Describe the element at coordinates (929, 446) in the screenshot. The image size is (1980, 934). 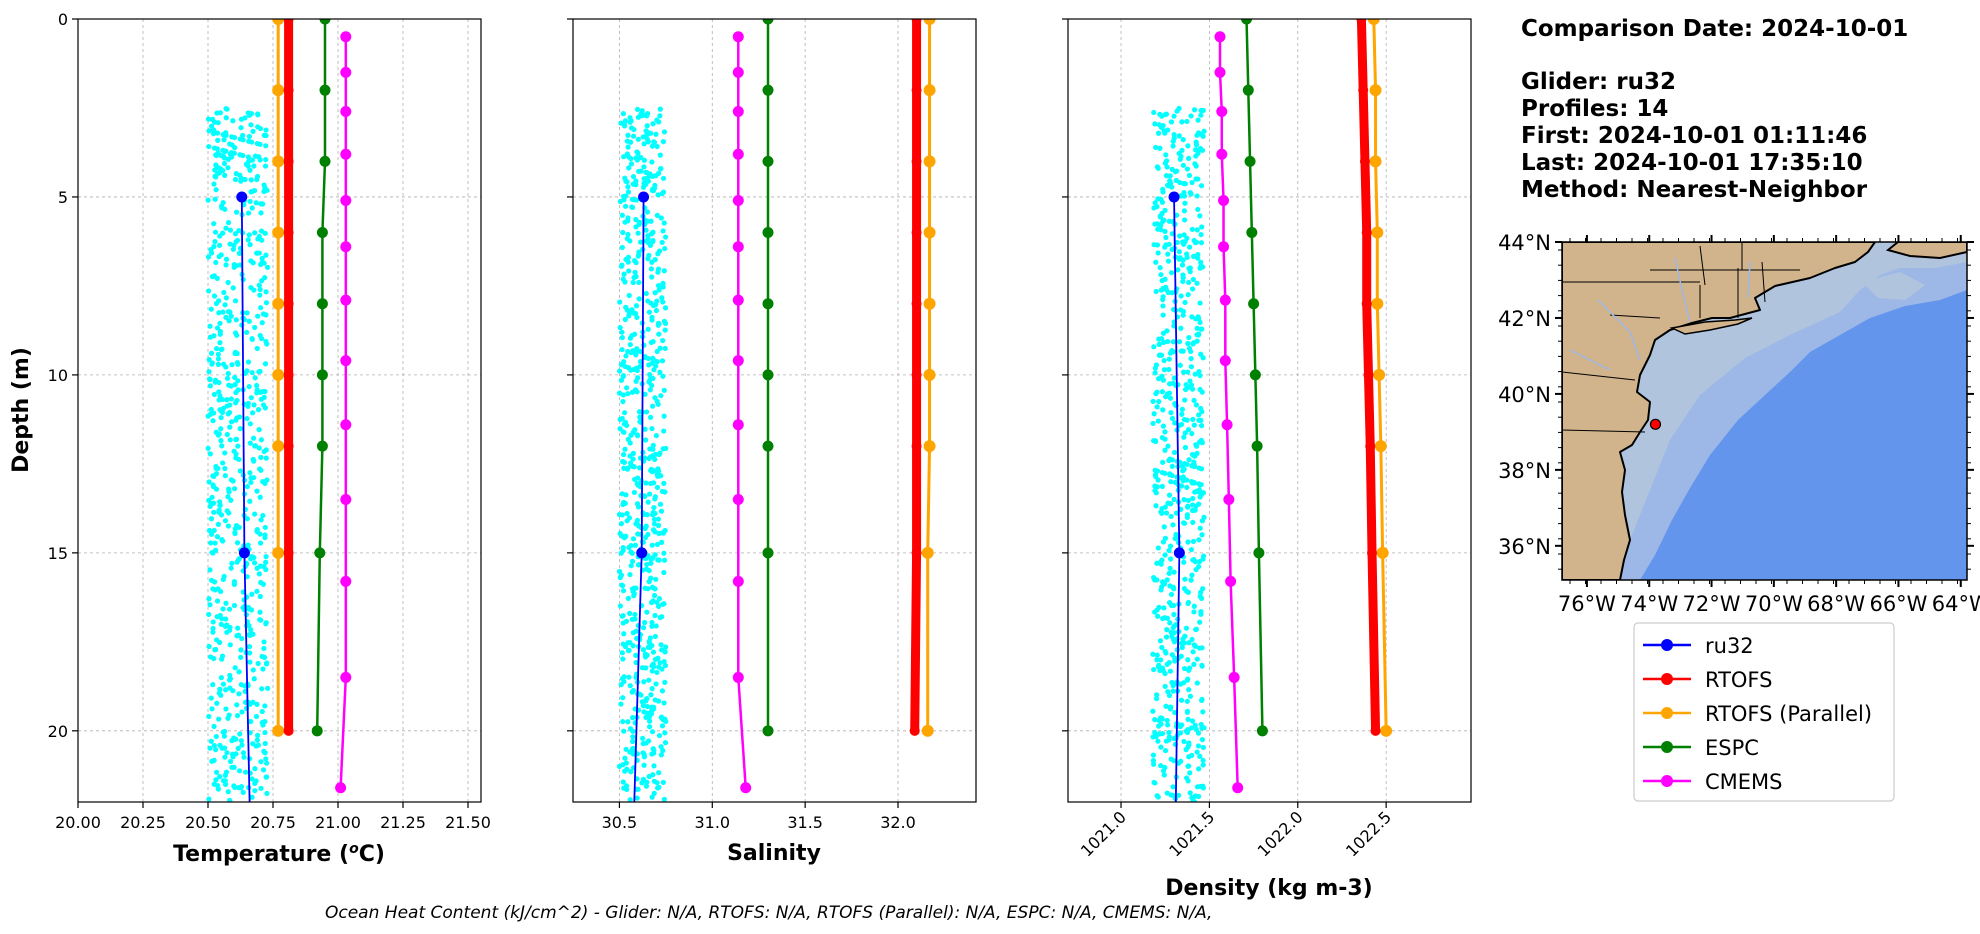
I see `rtofs-parallel-point` at that location.